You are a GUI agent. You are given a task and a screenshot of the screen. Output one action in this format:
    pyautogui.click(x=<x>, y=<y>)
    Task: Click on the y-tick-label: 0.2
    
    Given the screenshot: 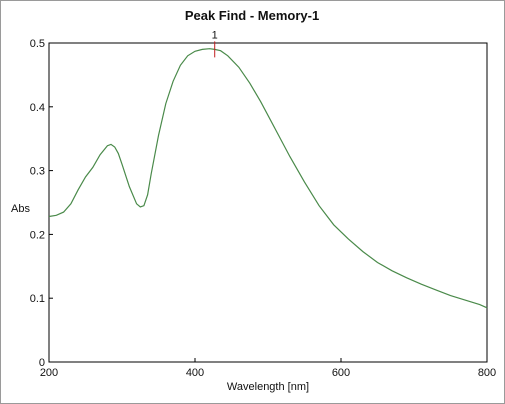 What is the action you would take?
    pyautogui.click(x=37, y=235)
    